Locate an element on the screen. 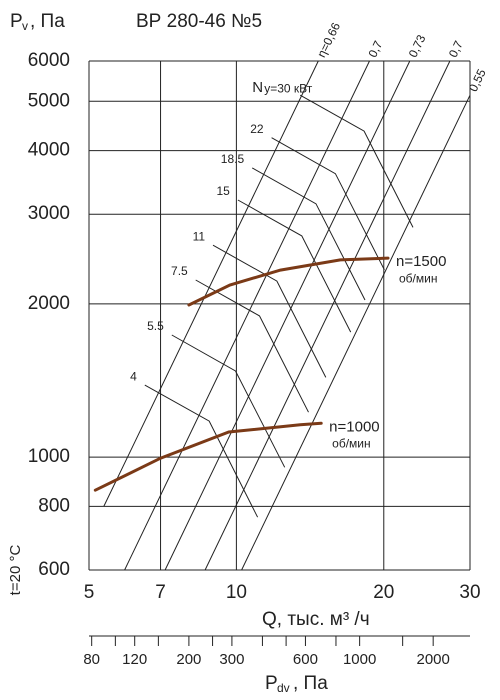 This screenshot has width=500, height=700. x2-tick-label: 600 is located at coordinates (305, 659).